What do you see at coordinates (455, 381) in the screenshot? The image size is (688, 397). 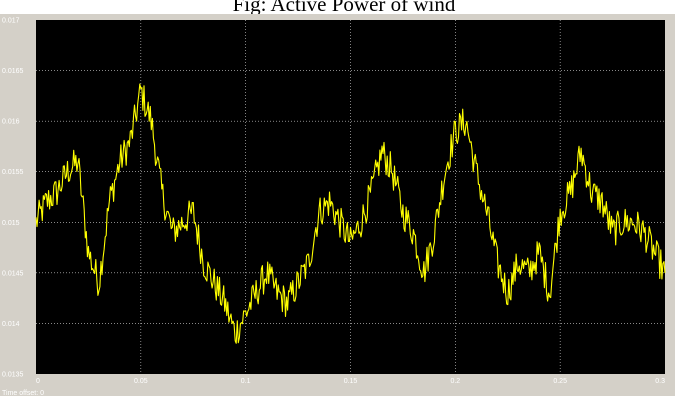 I see `x-tick-label: 0.2` at bounding box center [455, 381].